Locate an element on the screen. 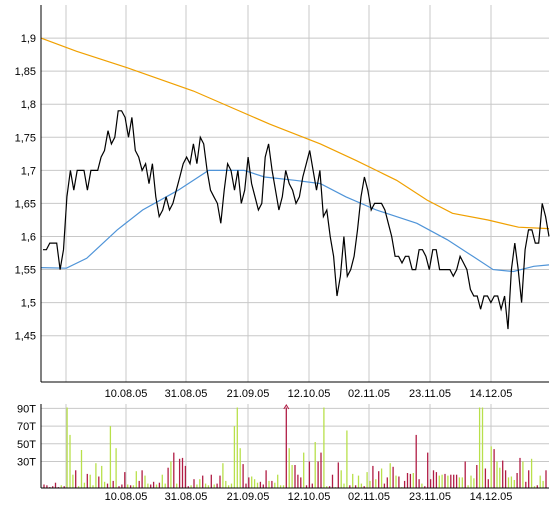 The width and height of the screenshot is (550, 512). volume-x-tick-label: 10.08.05 is located at coordinates (126, 497).